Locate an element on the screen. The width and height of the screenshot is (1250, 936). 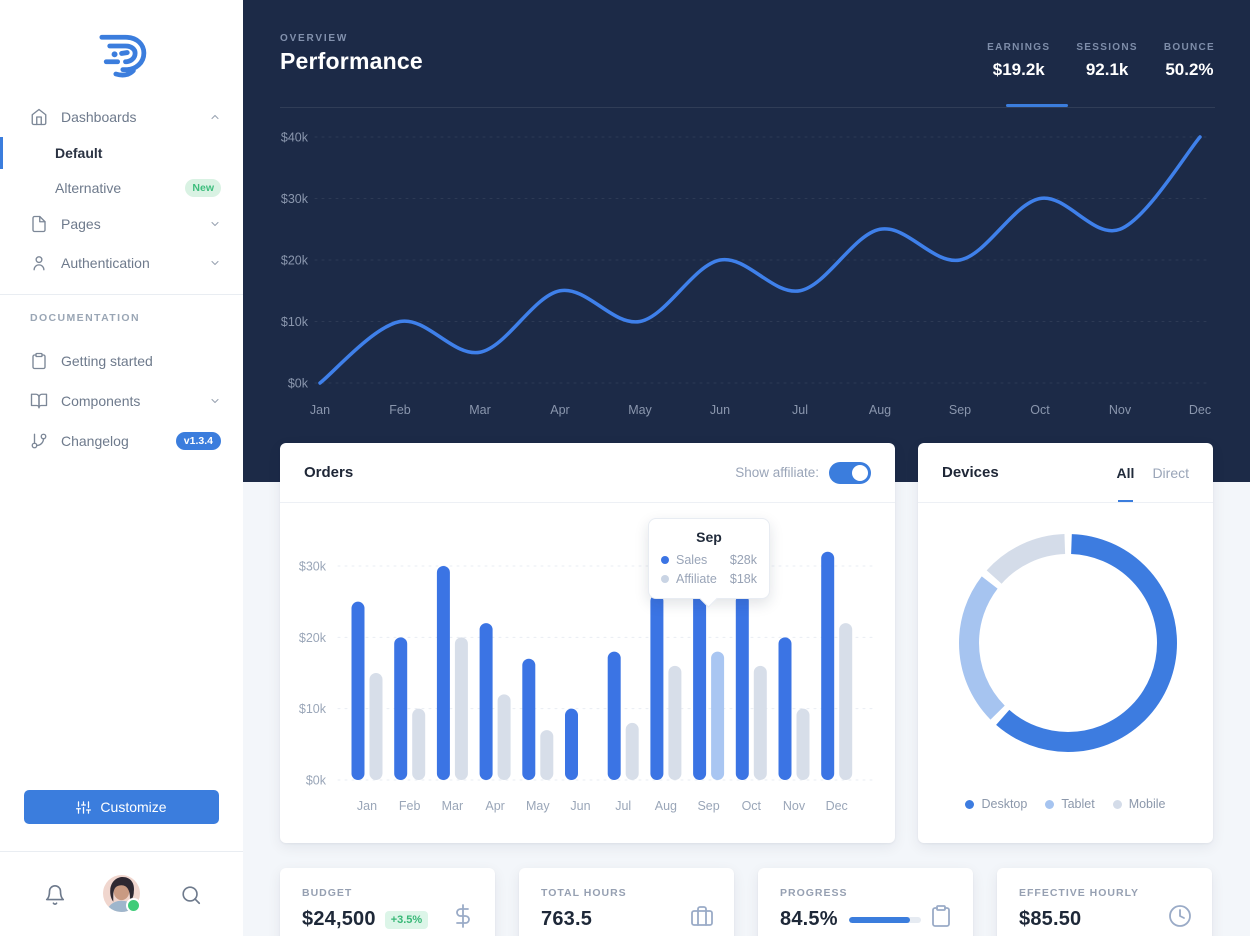
sales-dot-icon is located at coordinates (665, 560).